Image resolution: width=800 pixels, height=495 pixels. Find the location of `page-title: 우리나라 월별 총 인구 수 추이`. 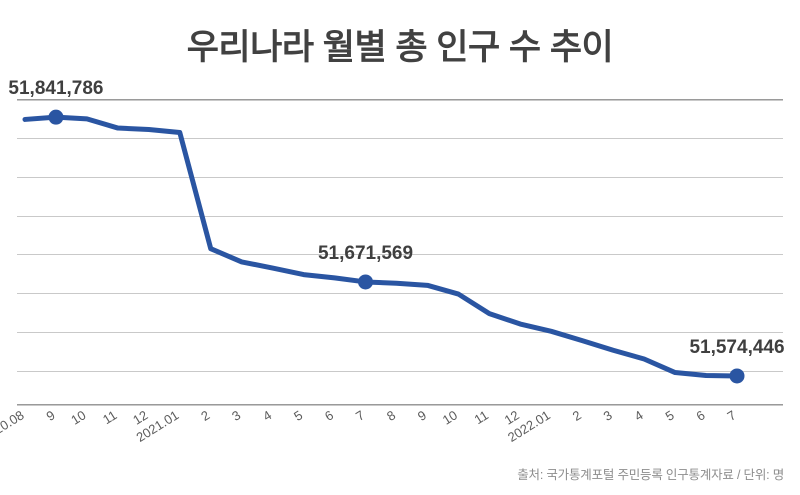

page-title: 우리나라 월별 총 인구 수 추이 is located at coordinates (400, 47).